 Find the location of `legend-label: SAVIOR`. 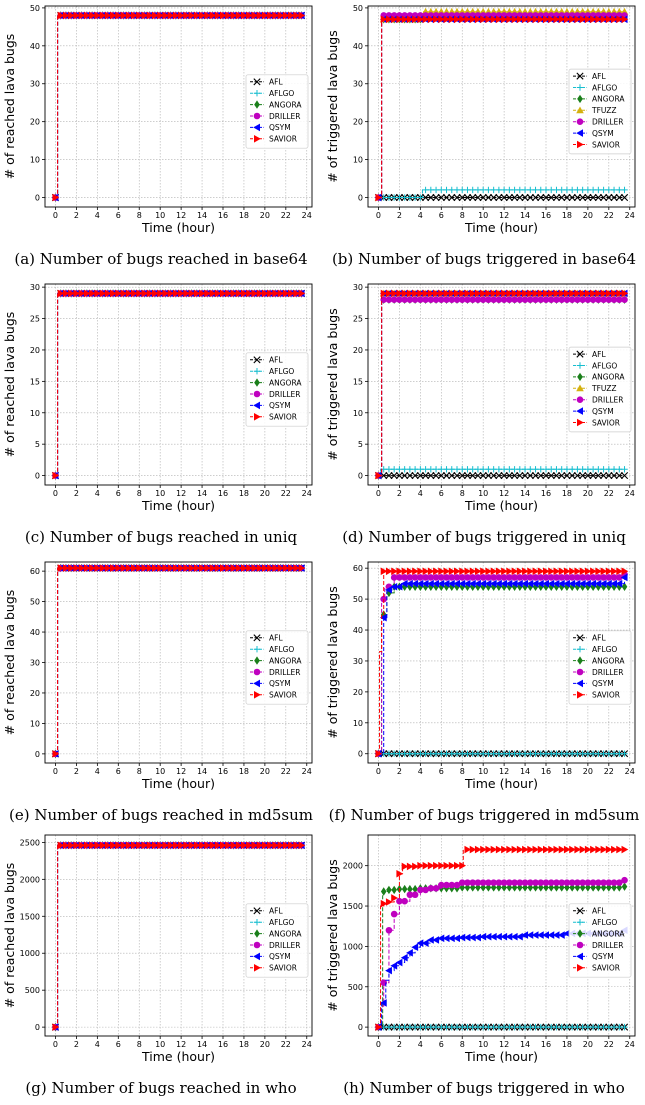

legend-label: SAVIOR is located at coordinates (283, 139).